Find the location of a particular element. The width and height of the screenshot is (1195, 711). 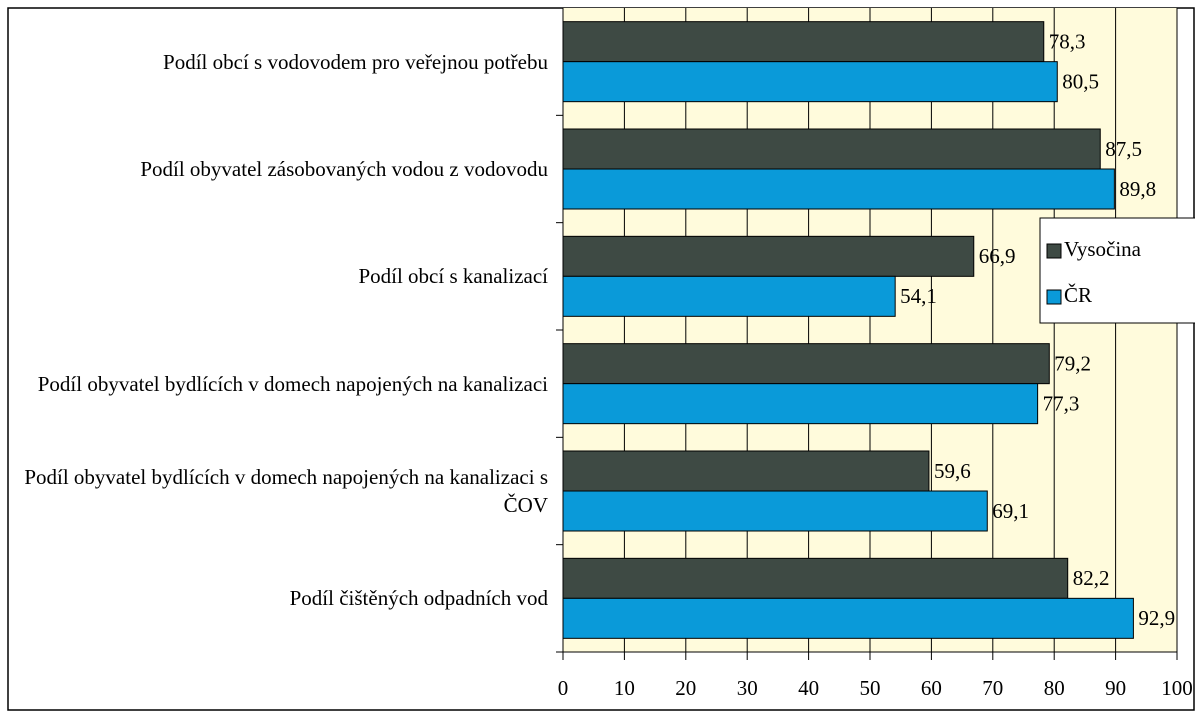

x-tick-label: 30 is located at coordinates (747, 688).